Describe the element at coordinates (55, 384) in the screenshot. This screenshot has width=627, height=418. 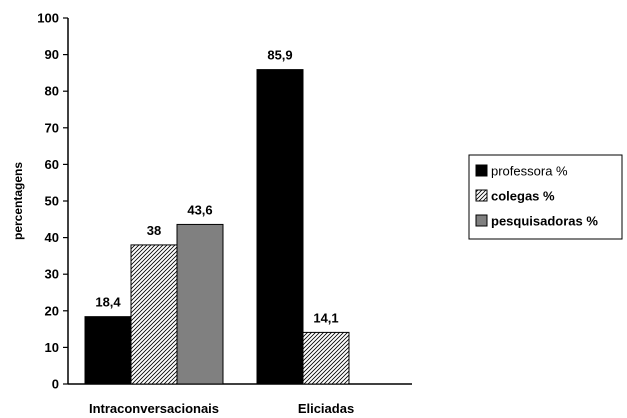
I see `y-tick-label: 0` at that location.